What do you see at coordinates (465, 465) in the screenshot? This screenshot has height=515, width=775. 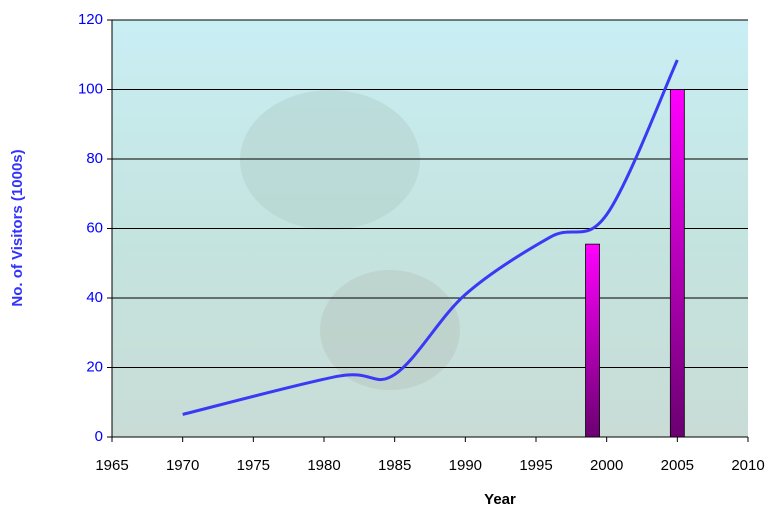 I see `x-tick-label: 1990` at bounding box center [465, 465].